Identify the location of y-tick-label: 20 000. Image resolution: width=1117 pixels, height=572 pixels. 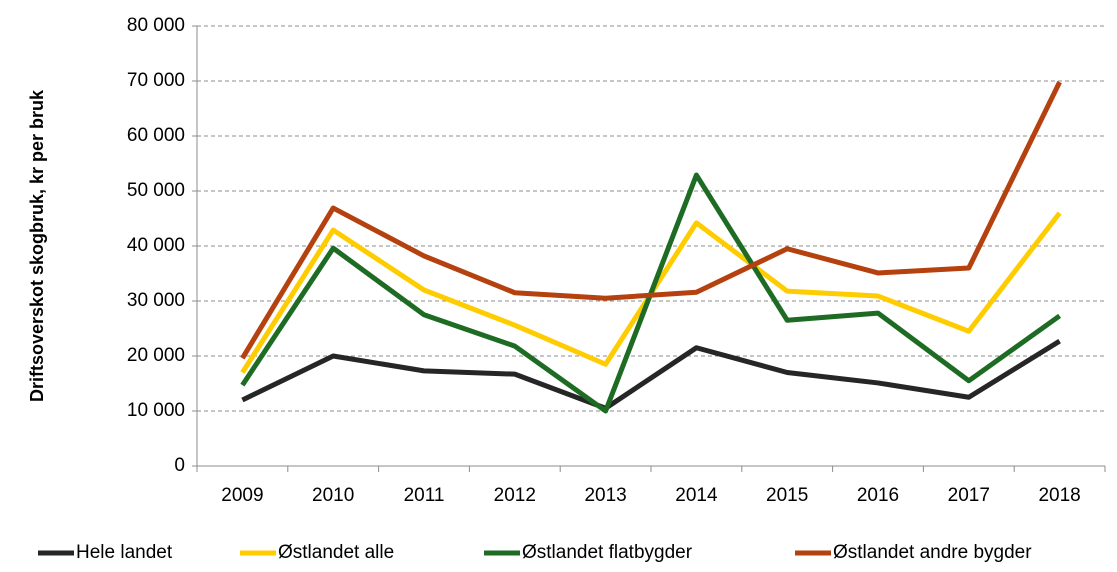
(156, 355).